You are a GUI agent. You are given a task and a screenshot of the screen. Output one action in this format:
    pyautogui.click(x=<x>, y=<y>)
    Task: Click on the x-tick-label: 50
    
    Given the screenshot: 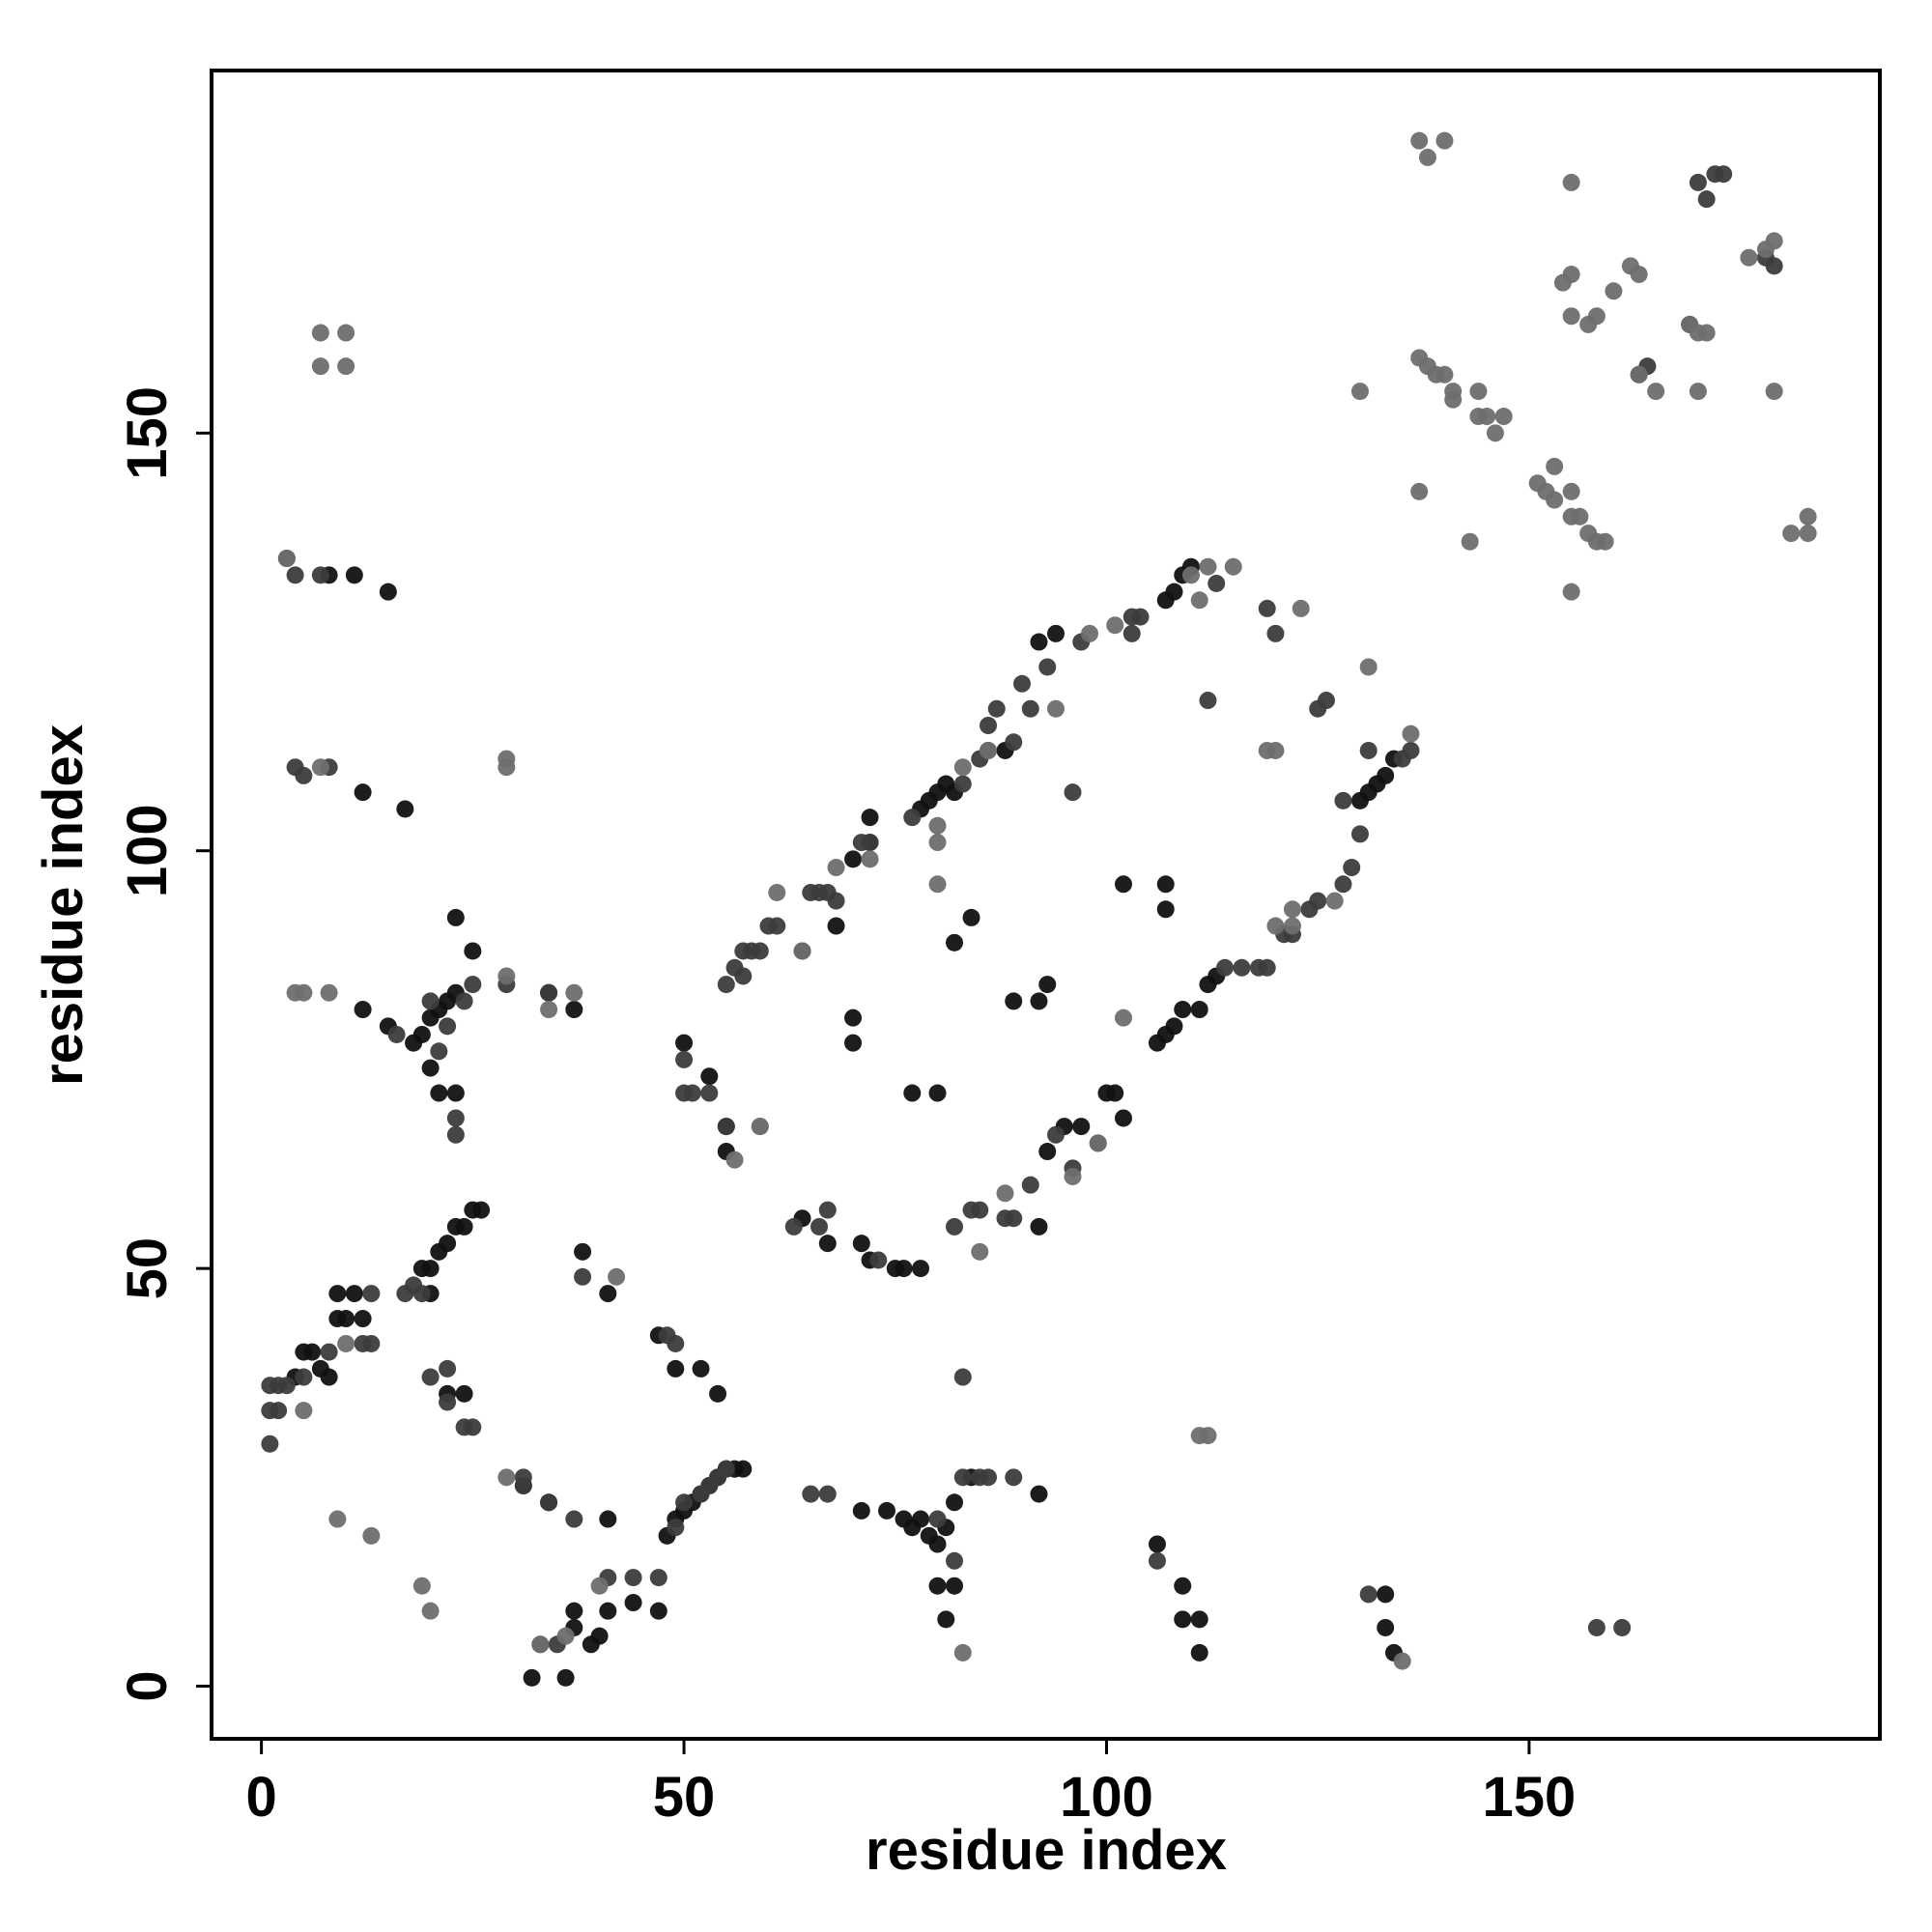 What is the action you would take?
    pyautogui.click(x=684, y=1797)
    